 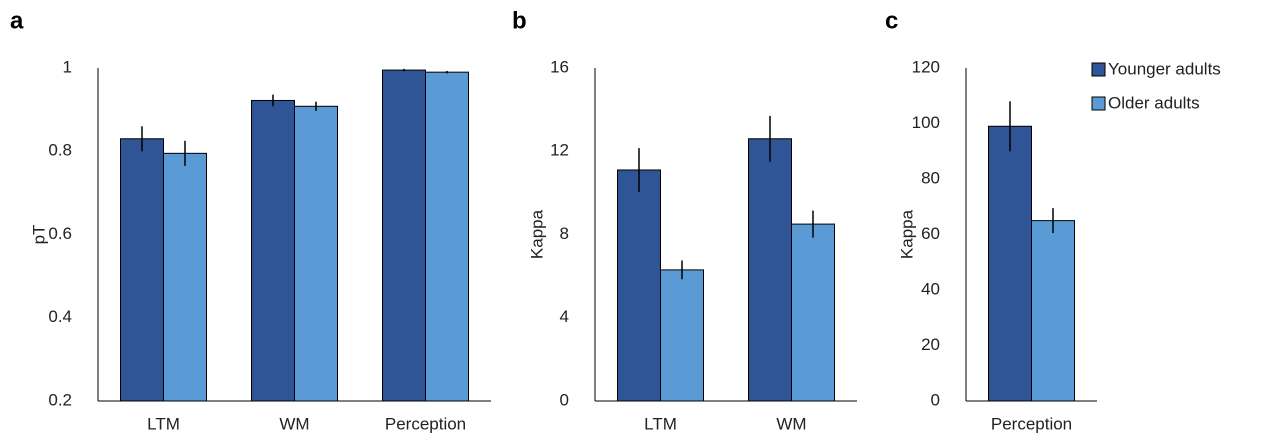 What do you see at coordinates (930, 233) in the screenshot?
I see `y-tick-label: 60` at bounding box center [930, 233].